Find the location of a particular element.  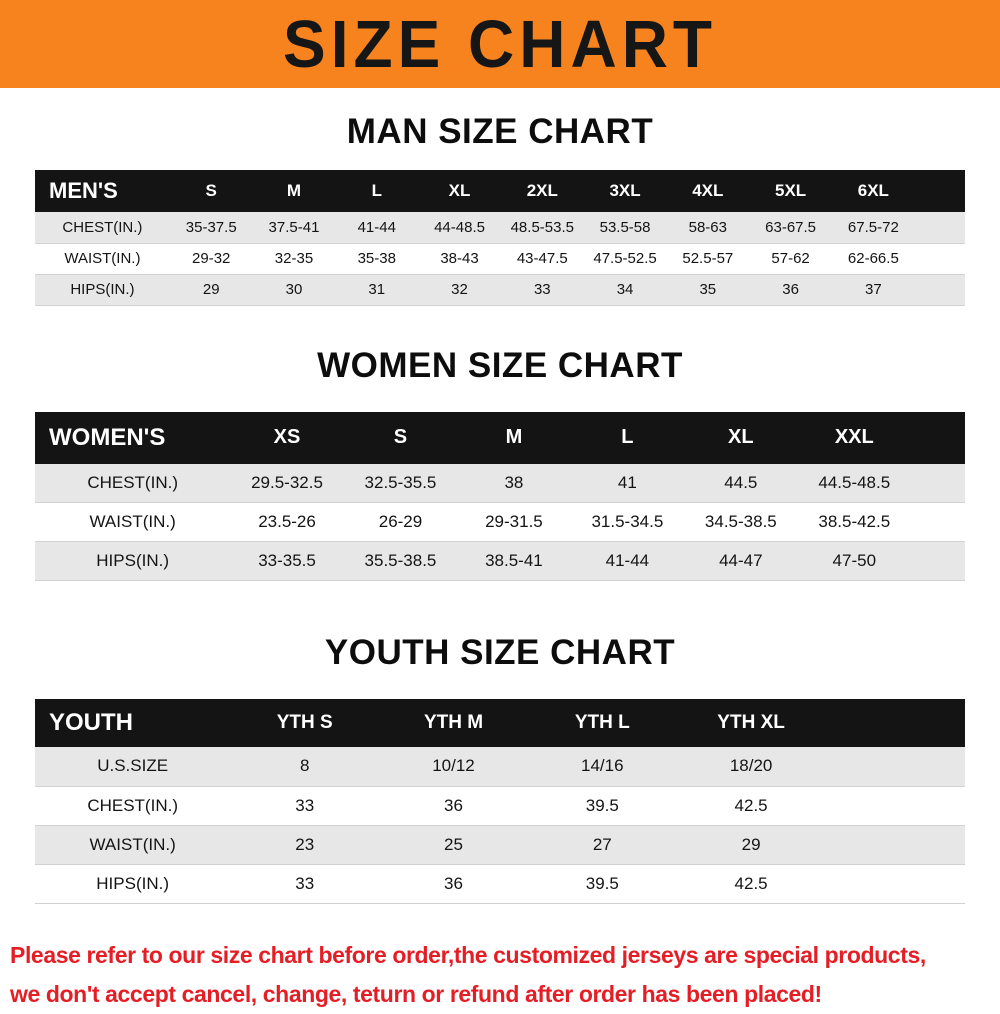

womens-size-column-header: XS is located at coordinates (287, 437).